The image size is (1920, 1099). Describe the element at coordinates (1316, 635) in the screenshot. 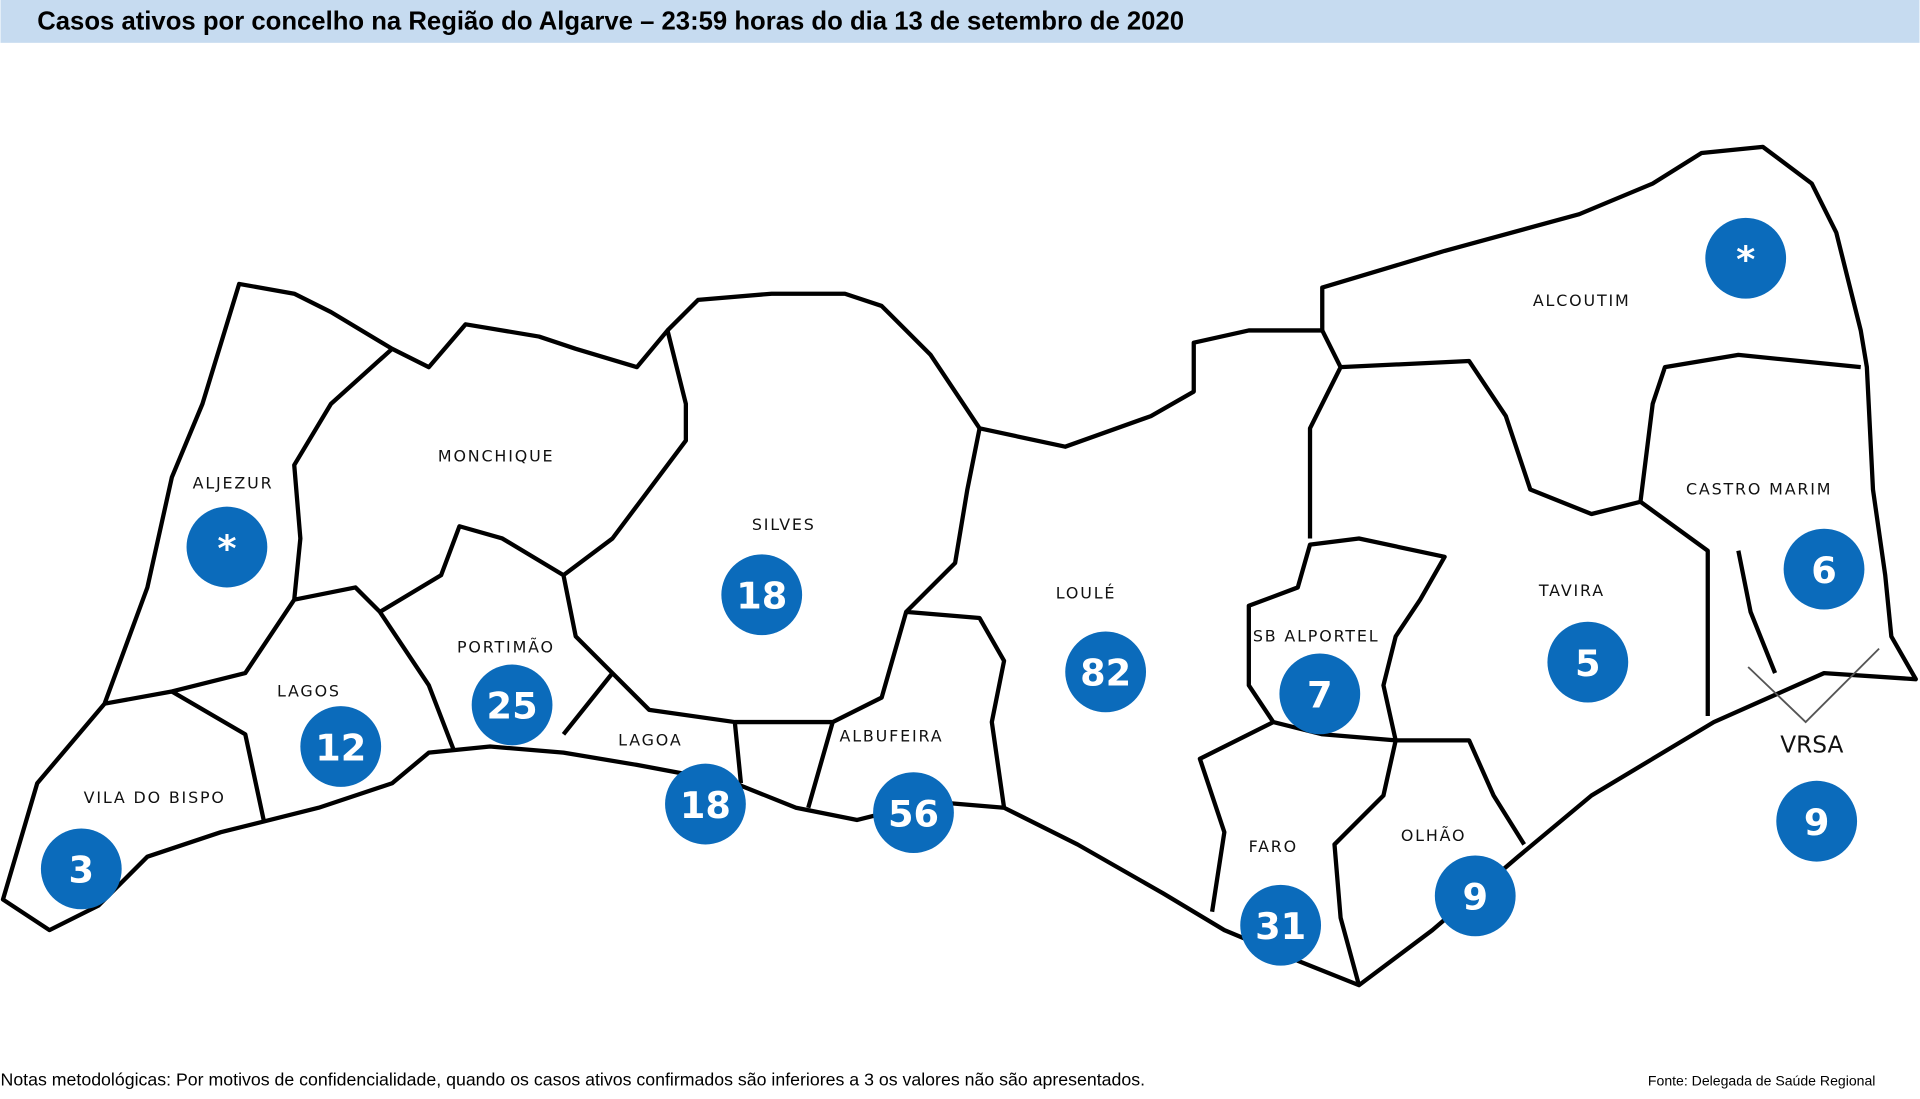

I see `municipality-label: SB ALPORTEL` at that location.